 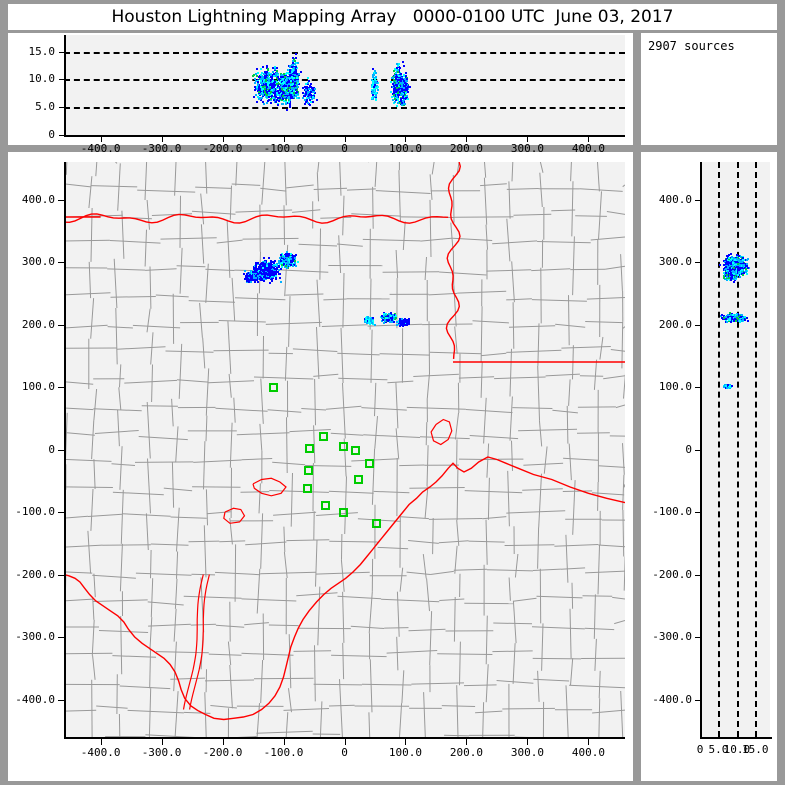 What do you see at coordinates (100, 752) in the screenshot?
I see `x-axis-tick-label: -400.0` at bounding box center [100, 752].